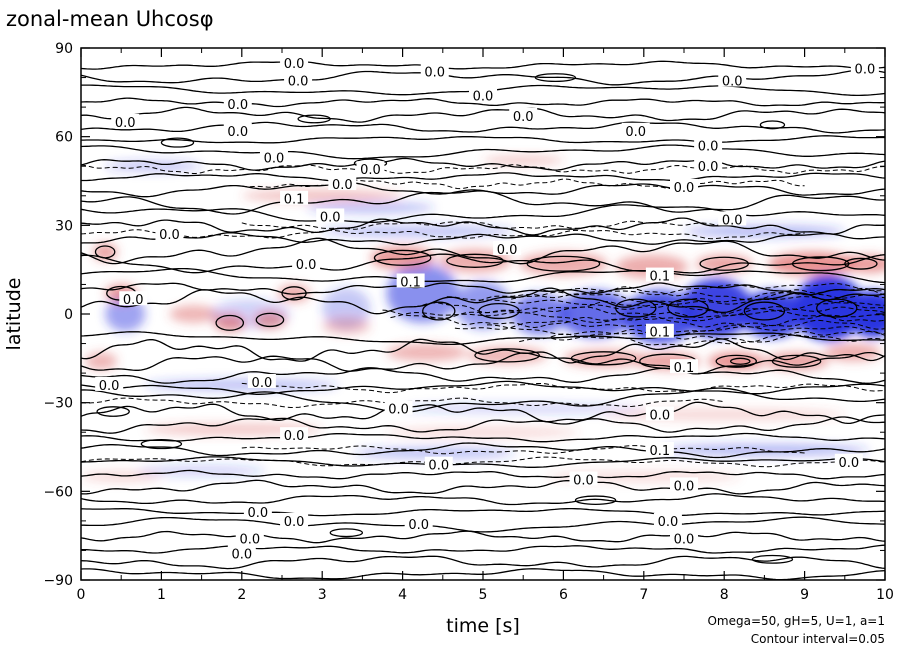 This screenshot has height=654, width=904. Describe the element at coordinates (58, 492) in the screenshot. I see `y-tick-label: −60` at that location.